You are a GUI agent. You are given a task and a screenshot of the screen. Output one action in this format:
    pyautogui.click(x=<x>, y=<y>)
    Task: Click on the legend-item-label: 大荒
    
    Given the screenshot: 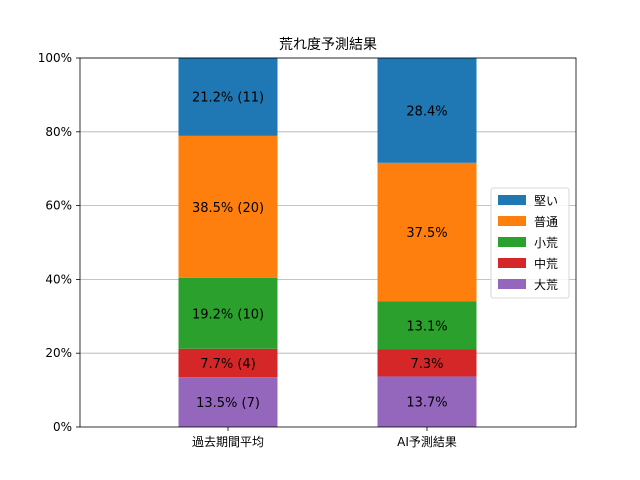 What is the action you would take?
    pyautogui.click(x=546, y=285)
    